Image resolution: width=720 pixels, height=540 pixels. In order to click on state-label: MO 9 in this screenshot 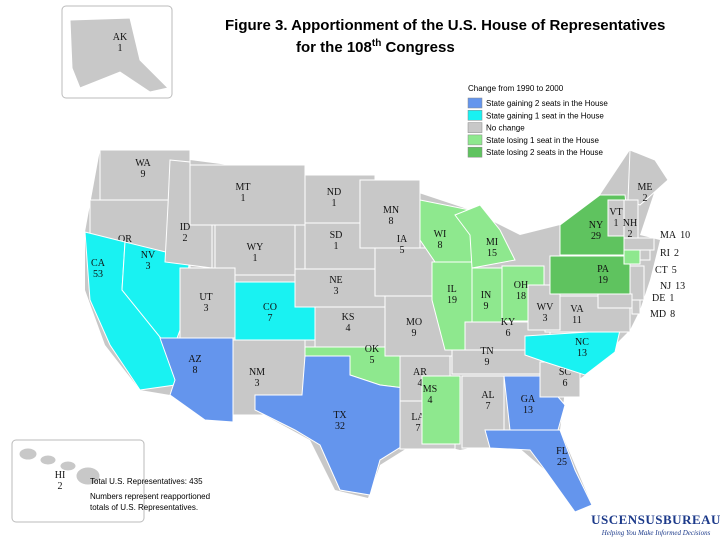, I will do `click(414, 328)`.